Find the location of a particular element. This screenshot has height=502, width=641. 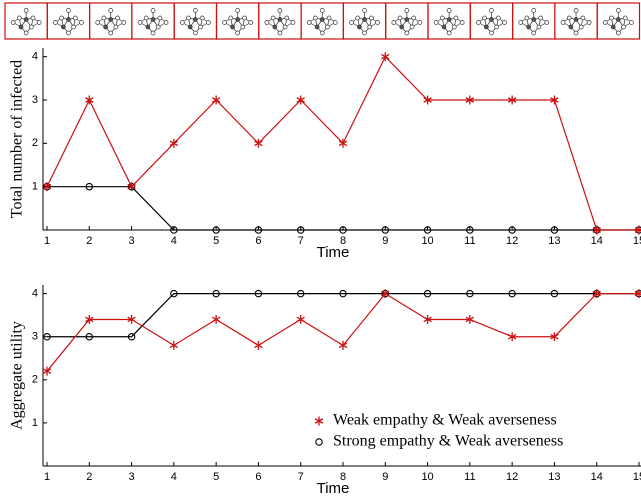

y-tick-label: 2 is located at coordinates (35, 143).